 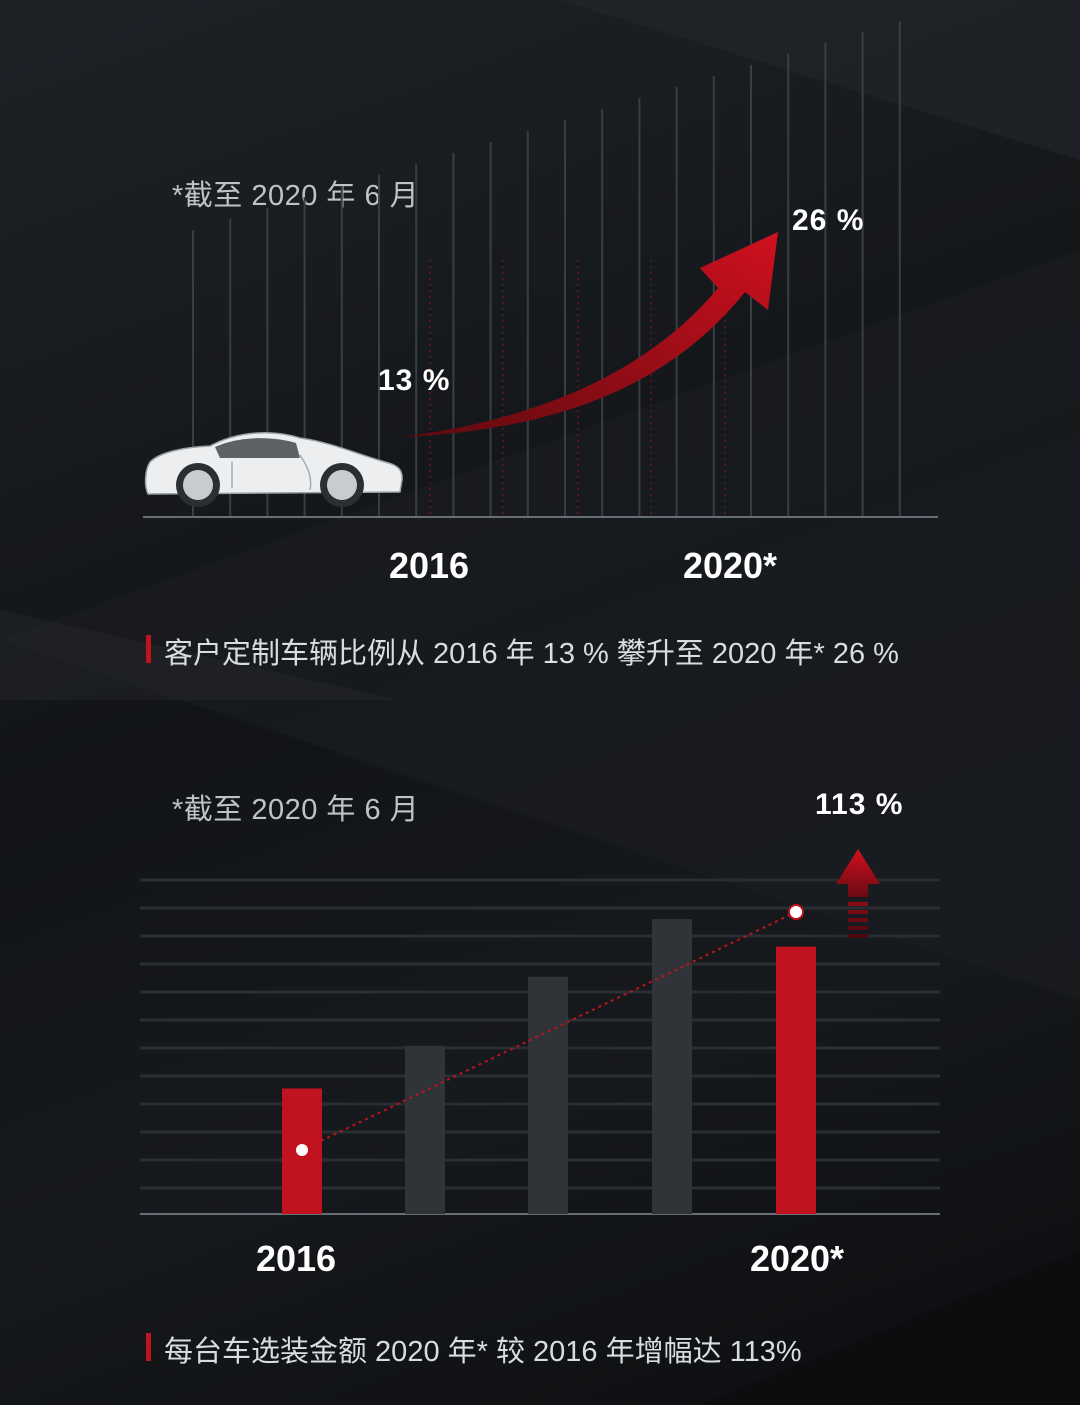 What do you see at coordinates (474, 1349) in the screenshot?
I see `caption-option-spend: 每台车选装金额 2020 年* 较 2016 年增幅达 113%` at bounding box center [474, 1349].